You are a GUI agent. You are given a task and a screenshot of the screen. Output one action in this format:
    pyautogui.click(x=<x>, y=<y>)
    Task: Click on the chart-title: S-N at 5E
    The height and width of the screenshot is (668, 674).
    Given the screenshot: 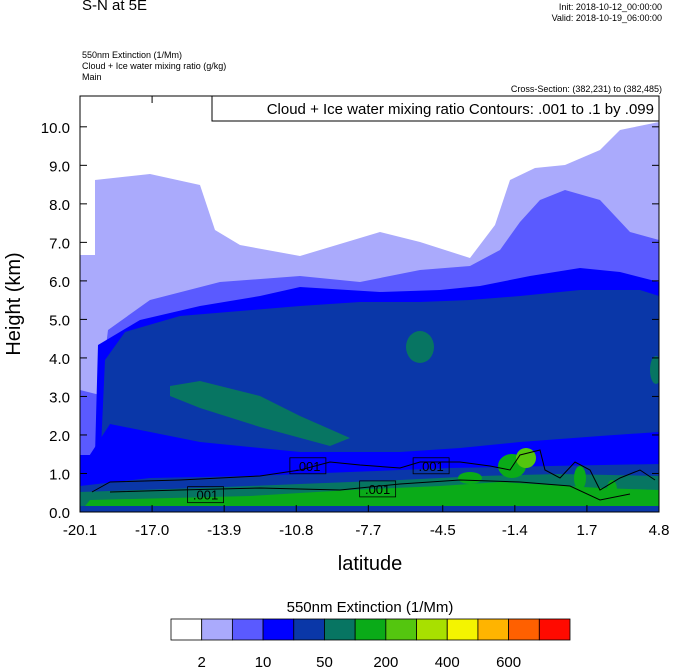 What is the action you would take?
    pyautogui.click(x=115, y=7)
    